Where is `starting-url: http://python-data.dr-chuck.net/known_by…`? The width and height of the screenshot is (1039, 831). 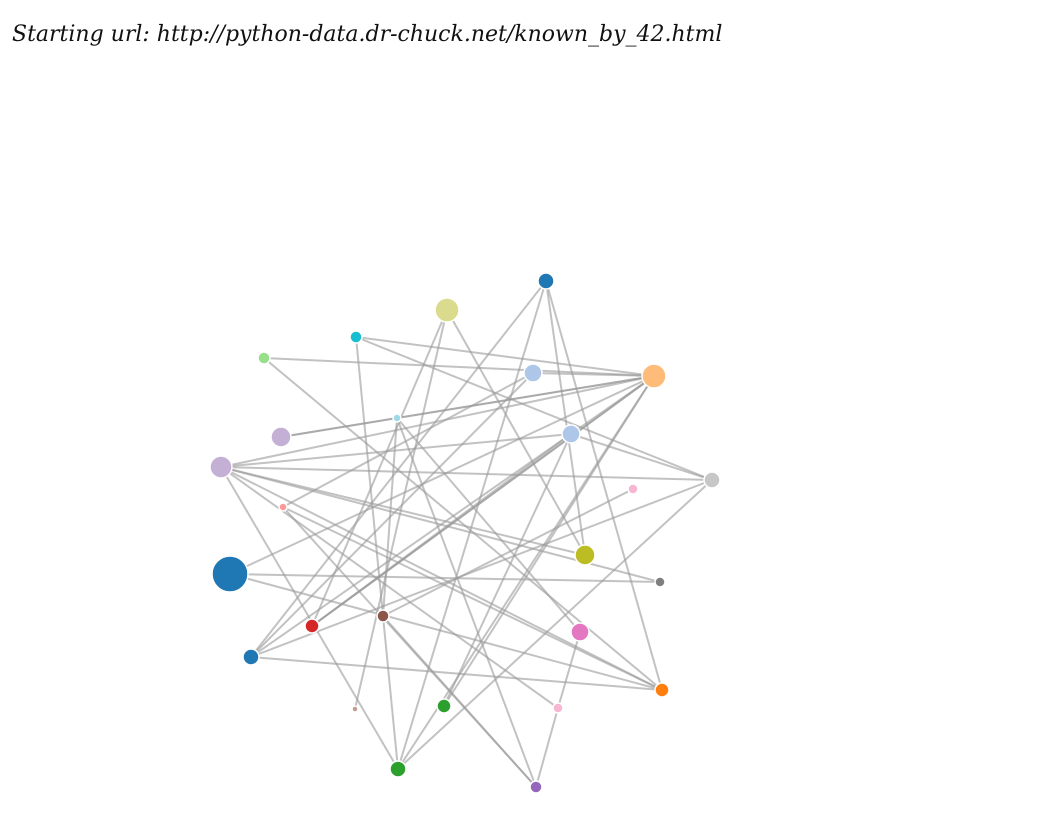 starting-url: http://python-data.dr-chuck.net/known_by… is located at coordinates (439, 34).